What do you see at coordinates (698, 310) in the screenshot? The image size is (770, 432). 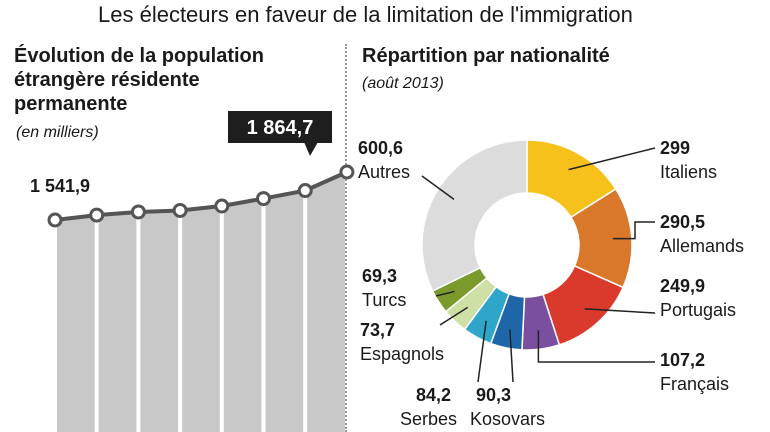 I see `label-name-portugais: Portugais` at bounding box center [698, 310].